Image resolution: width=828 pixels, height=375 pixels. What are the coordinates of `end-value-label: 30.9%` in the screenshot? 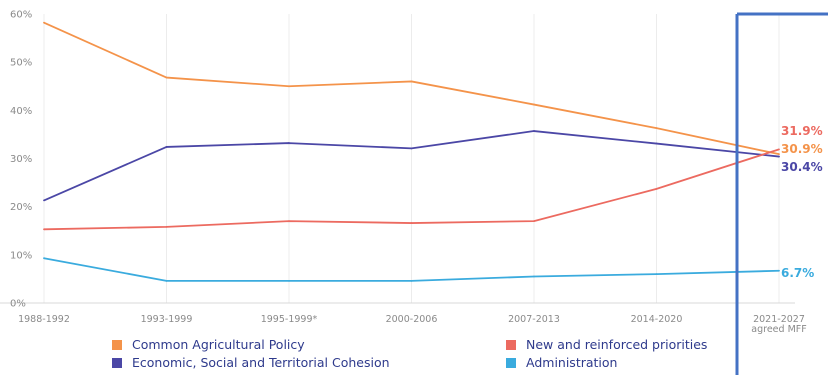 It's located at (802, 149).